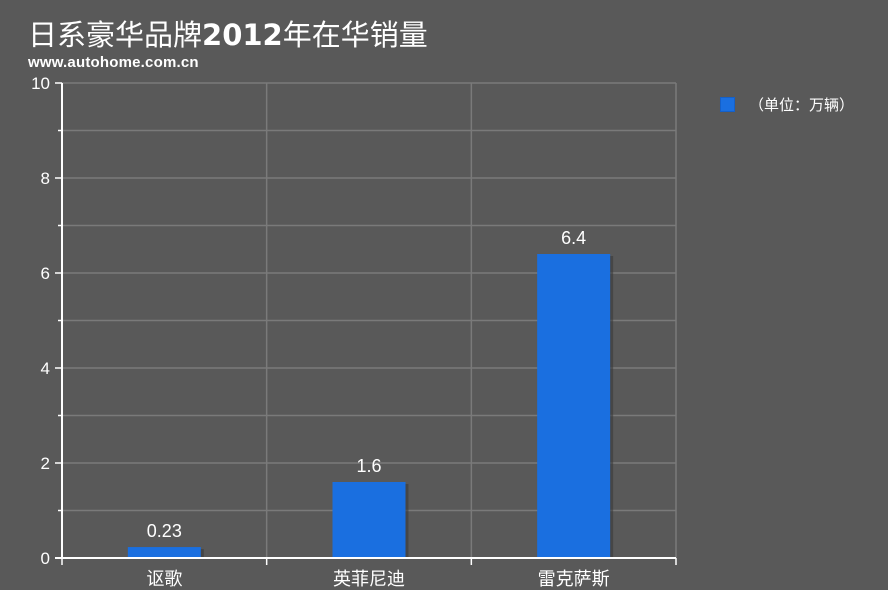 The image size is (888, 590). What do you see at coordinates (242, 35) in the screenshot?
I see `title-year: 2012` at bounding box center [242, 35].